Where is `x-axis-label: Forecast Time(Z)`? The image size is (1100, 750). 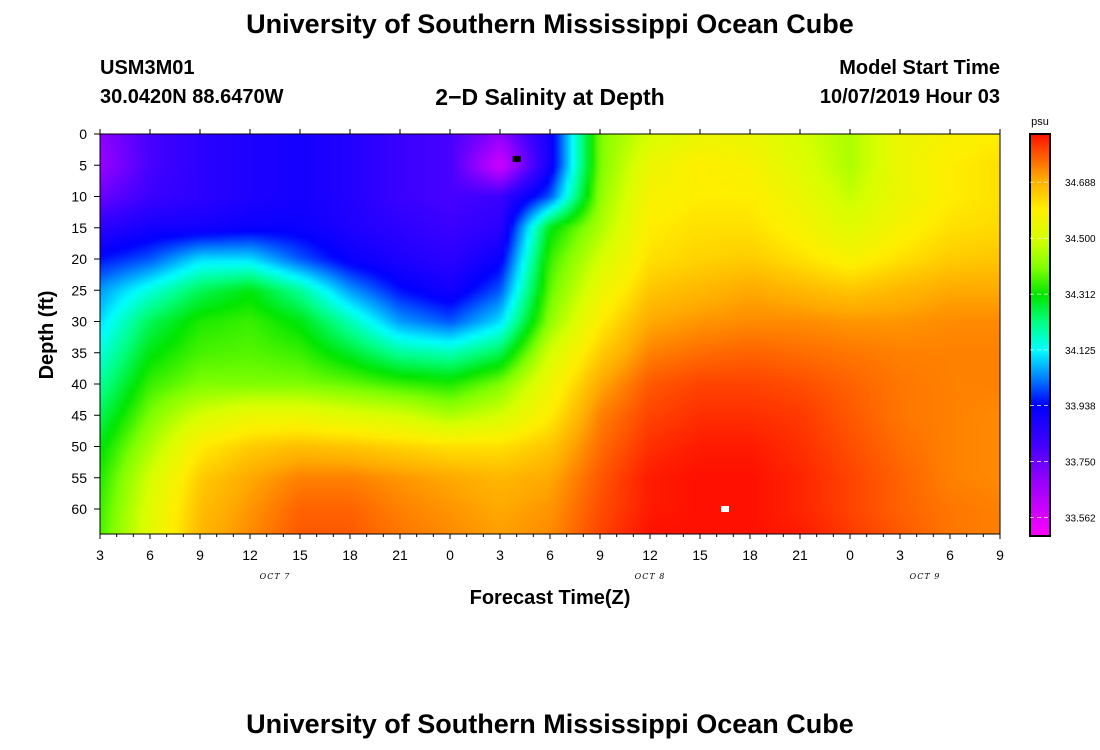 x-axis-label: Forecast Time(Z) is located at coordinates (550, 598).